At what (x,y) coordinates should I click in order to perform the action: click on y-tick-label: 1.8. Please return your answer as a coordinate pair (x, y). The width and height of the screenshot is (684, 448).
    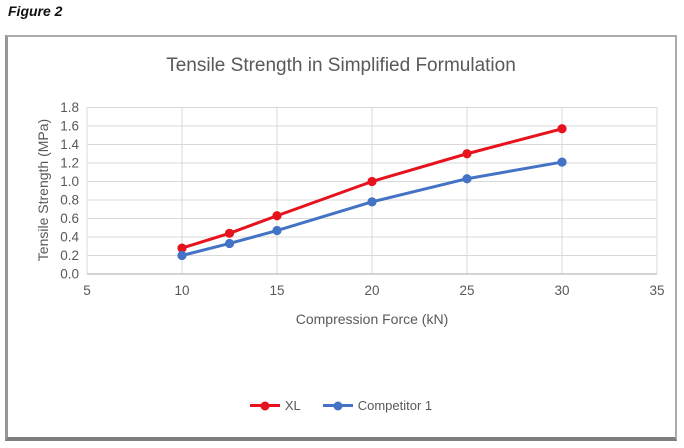
    Looking at the image, I should click on (69, 107).